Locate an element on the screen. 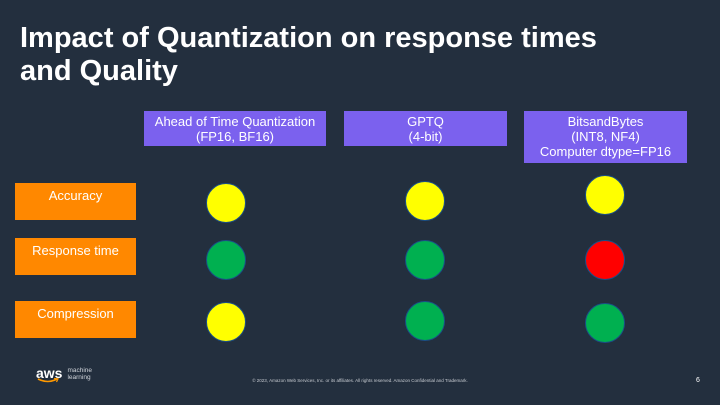  page-number: 6 is located at coordinates (698, 380).